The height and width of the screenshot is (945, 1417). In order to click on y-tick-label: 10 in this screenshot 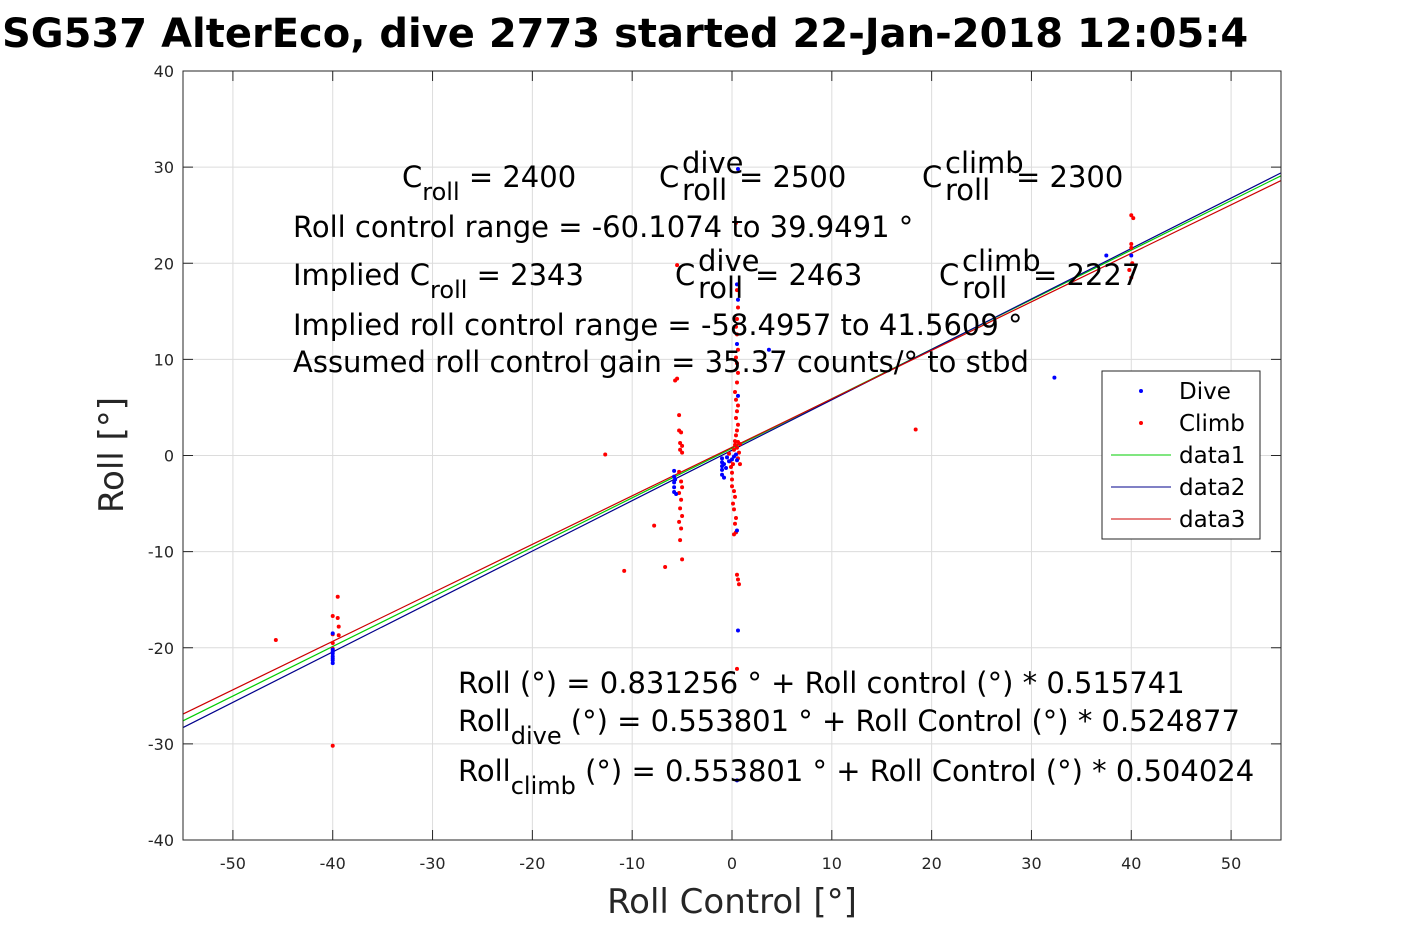, I will do `click(164, 359)`.